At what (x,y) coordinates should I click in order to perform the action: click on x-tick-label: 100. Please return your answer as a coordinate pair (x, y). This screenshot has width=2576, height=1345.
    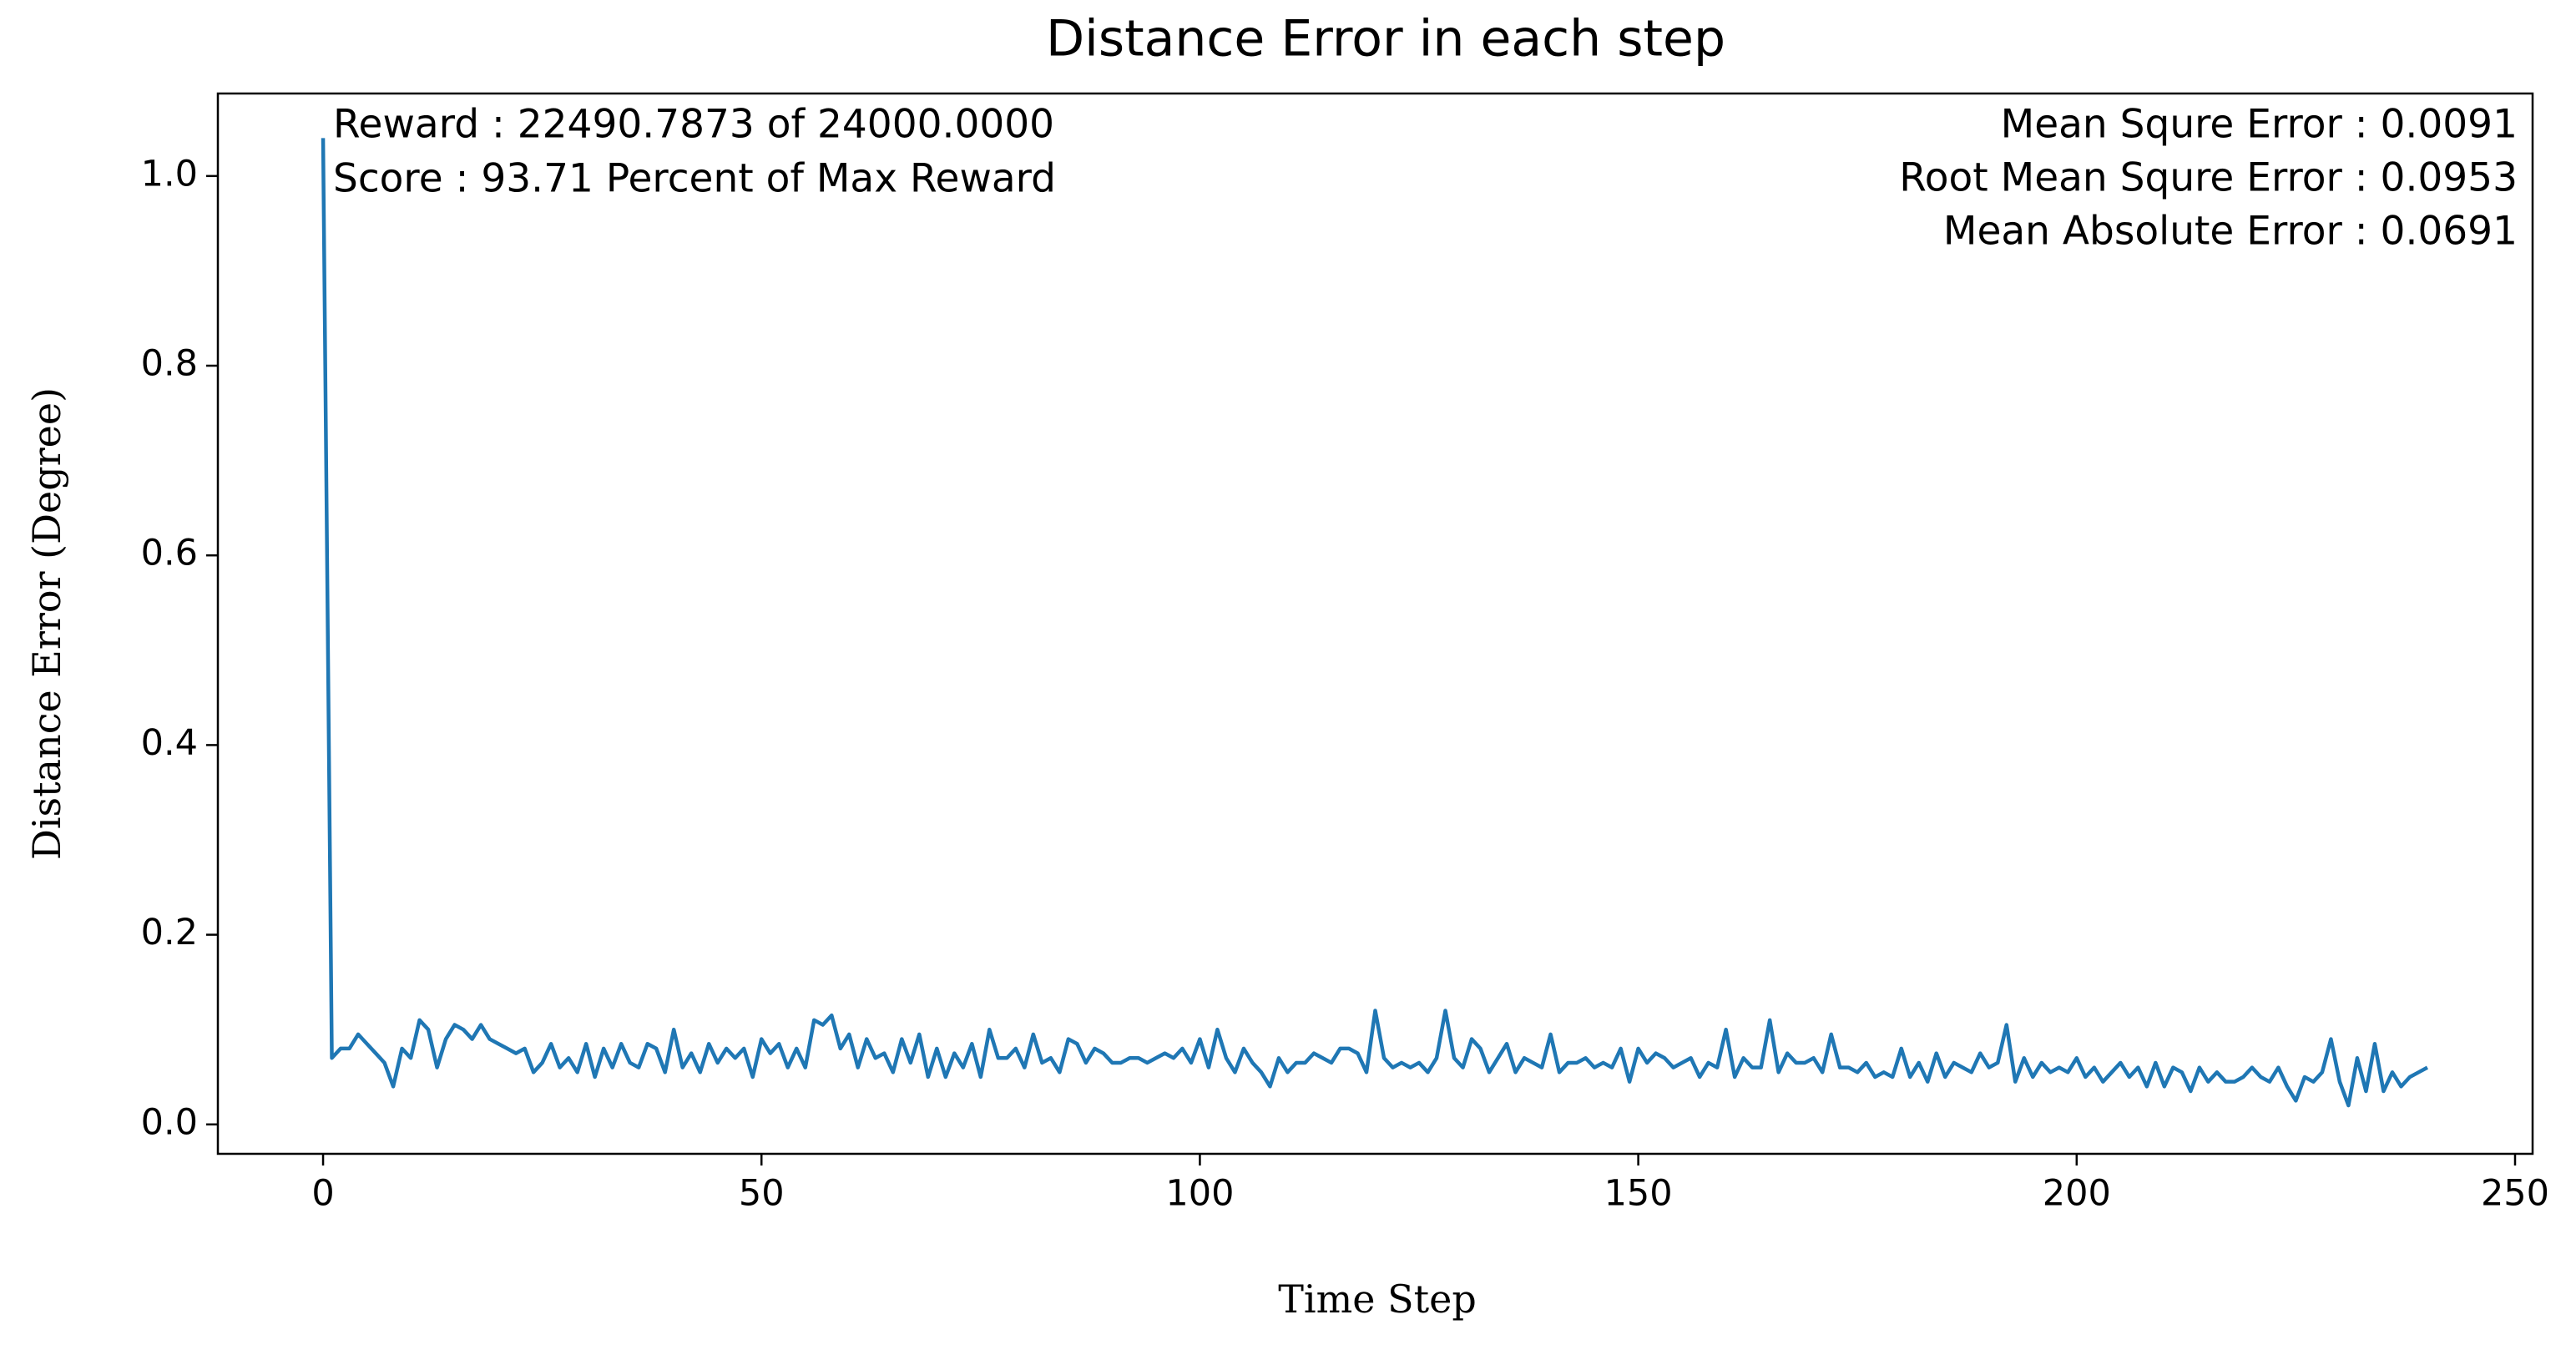
    Looking at the image, I should click on (1199, 1194).